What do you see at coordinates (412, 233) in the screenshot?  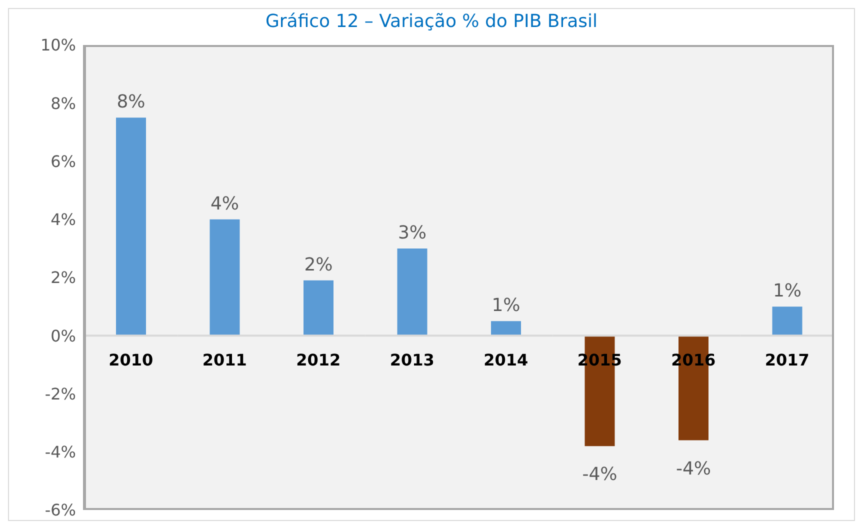 I see `data-label: 3%` at bounding box center [412, 233].